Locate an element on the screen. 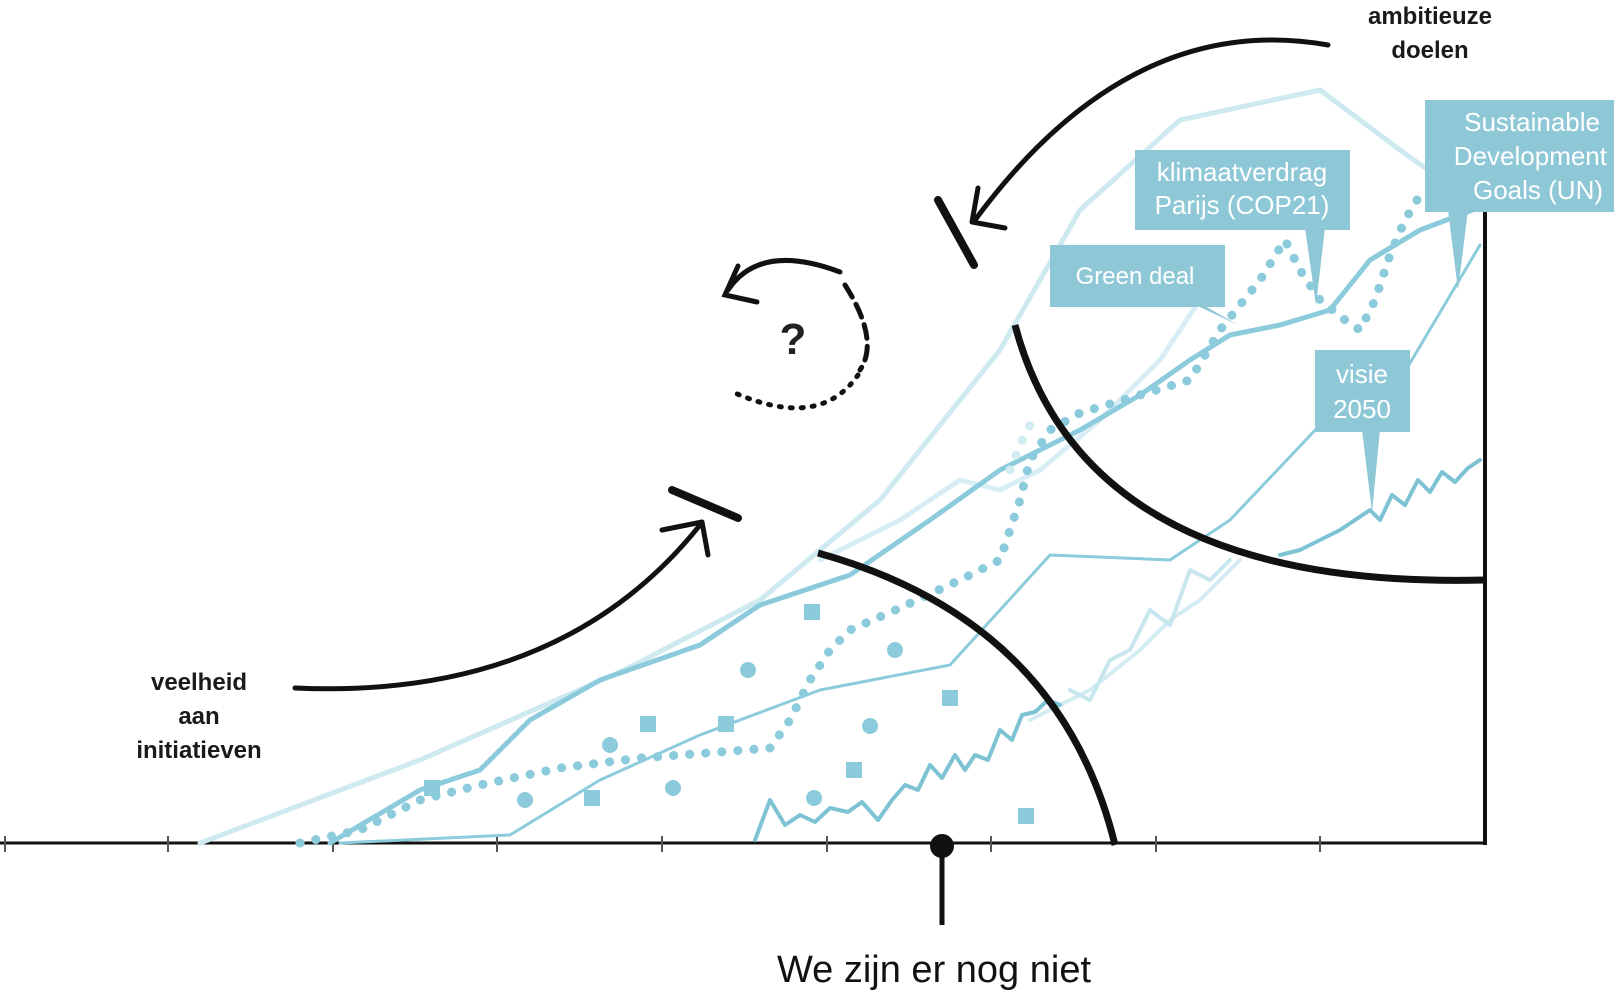  callout-sdg-line3: Goals (UN) is located at coordinates (1538, 190).